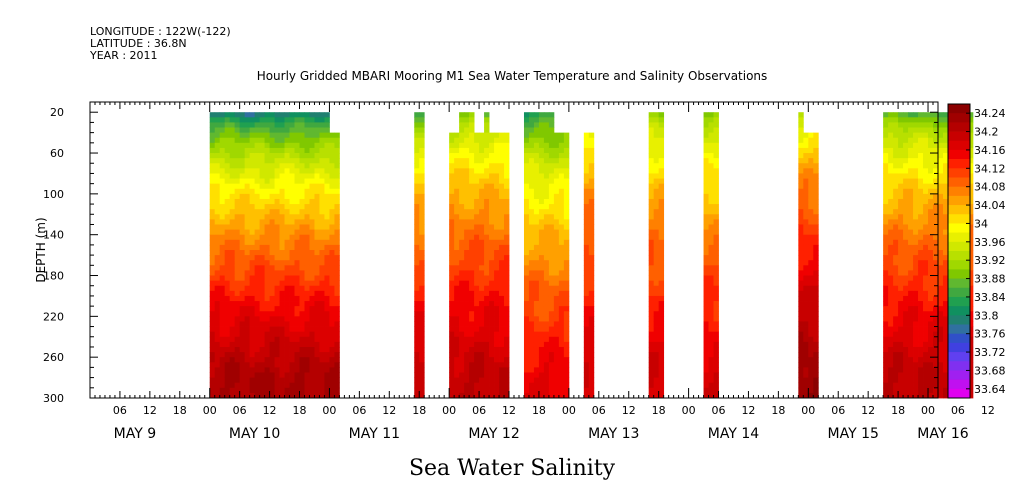 This screenshot has height=504, width=1009. Describe the element at coordinates (138, 43) in the screenshot. I see `latitude-label: LATITUDE : 36.8N` at that location.